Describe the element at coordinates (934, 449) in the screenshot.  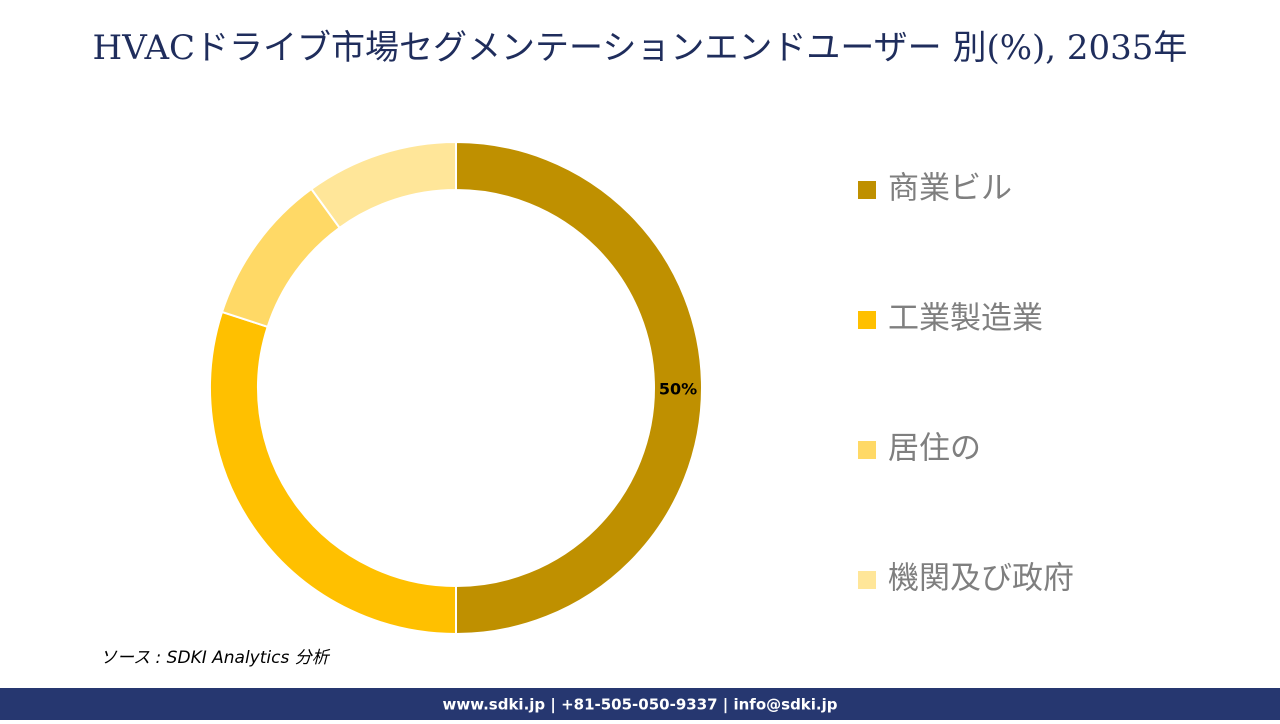
I see `legend-label: 居住の` at that location.